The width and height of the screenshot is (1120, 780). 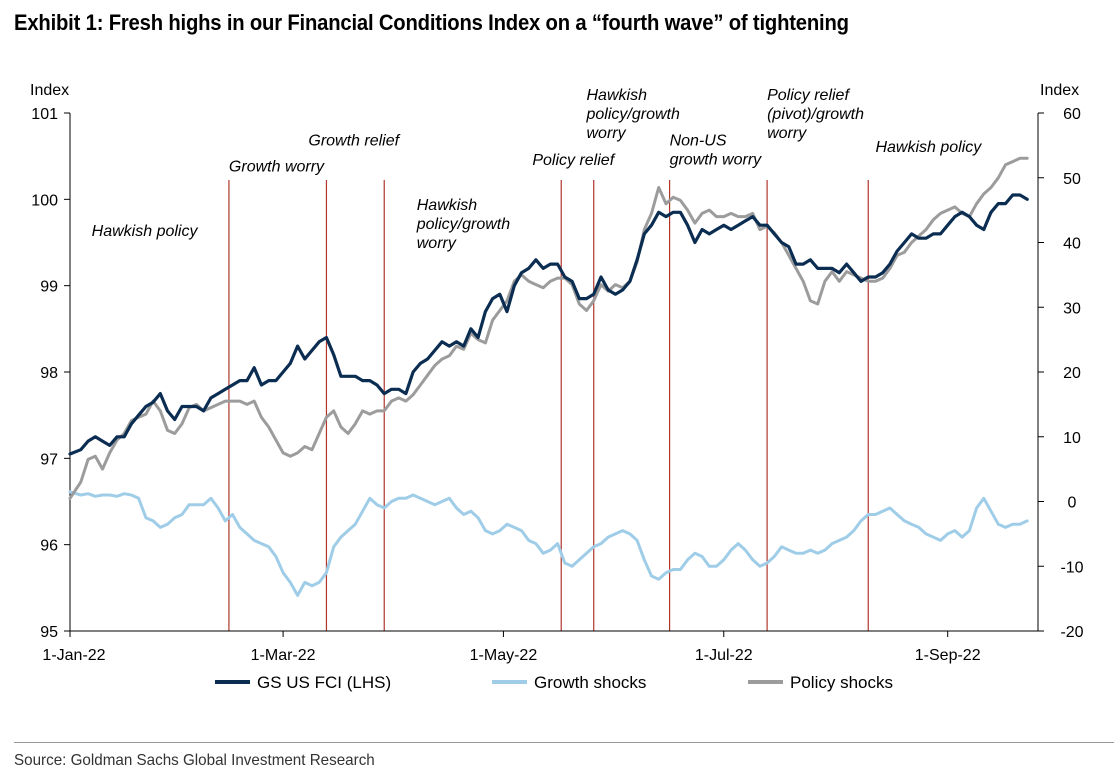 What do you see at coordinates (1072, 114) in the screenshot?
I see `right-tick-label-8: 60` at bounding box center [1072, 114].